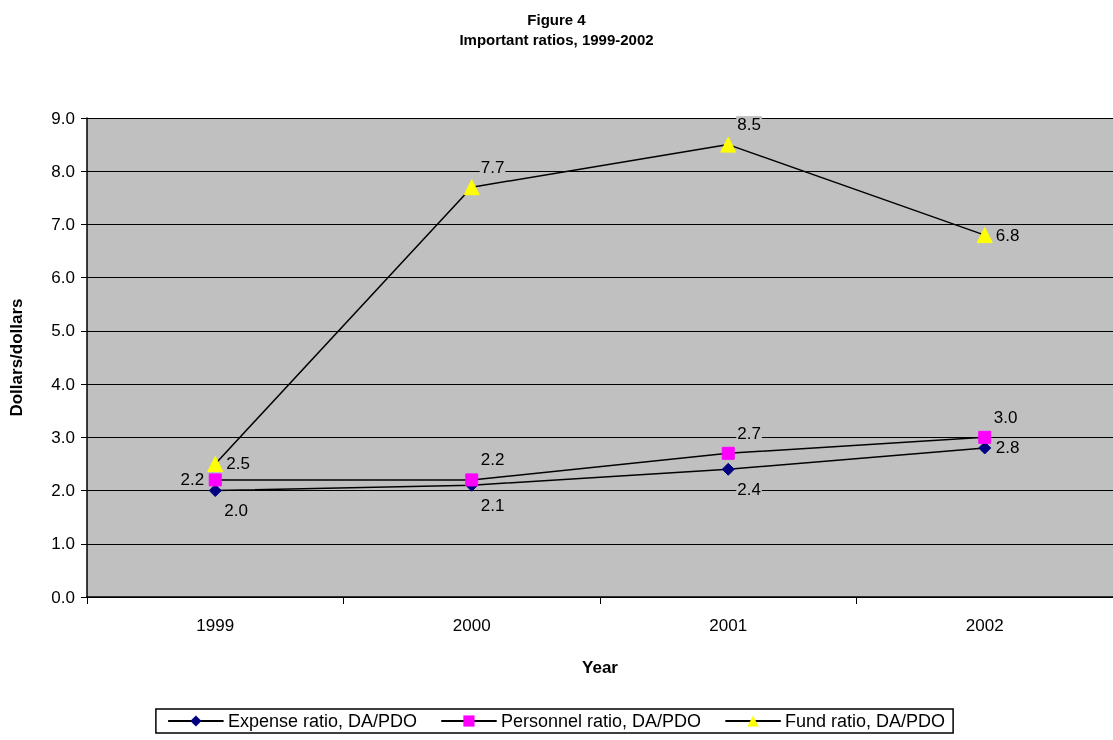 This screenshot has width=1113, height=740. I want to click on y-tick-label: 1.0, so click(63, 544).